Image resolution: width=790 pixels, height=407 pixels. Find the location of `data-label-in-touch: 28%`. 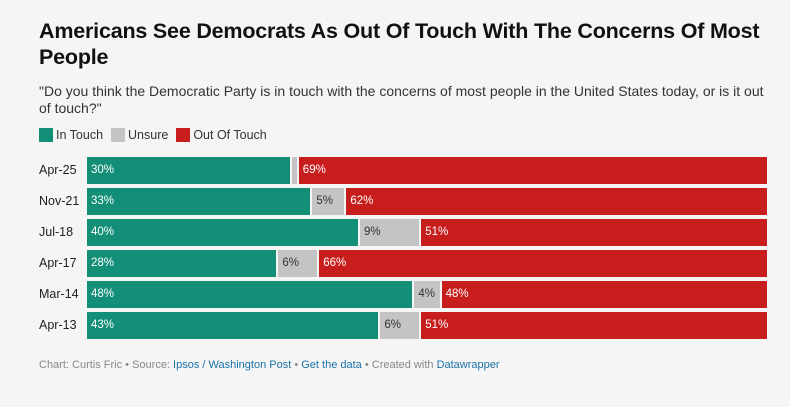

data-label-in-touch: 28% is located at coordinates (103, 263).